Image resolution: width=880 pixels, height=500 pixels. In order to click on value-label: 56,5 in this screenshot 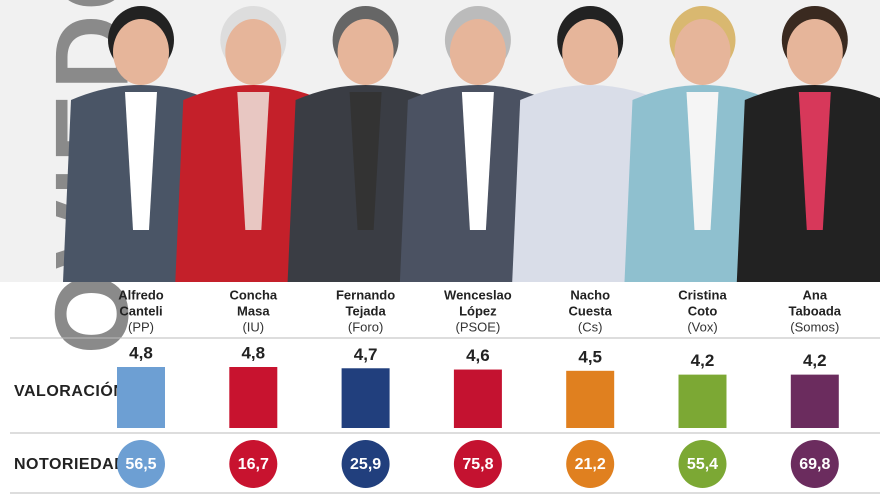, I will do `click(140, 464)`.